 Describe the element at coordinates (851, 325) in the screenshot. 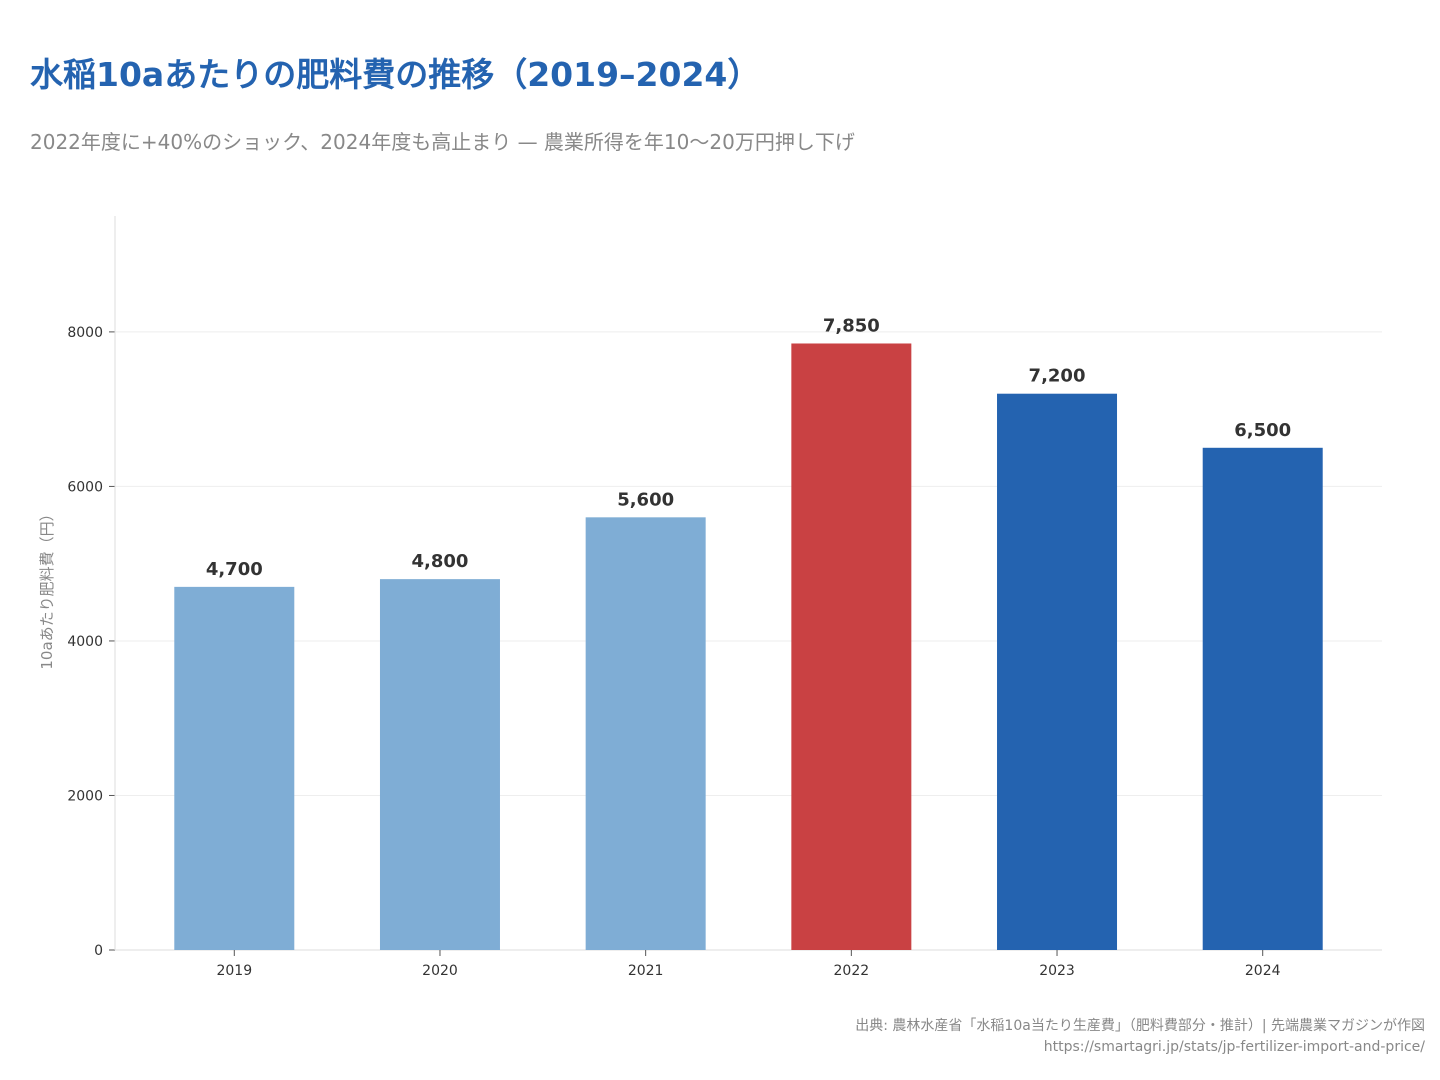

I see `data-label: 7,850` at that location.